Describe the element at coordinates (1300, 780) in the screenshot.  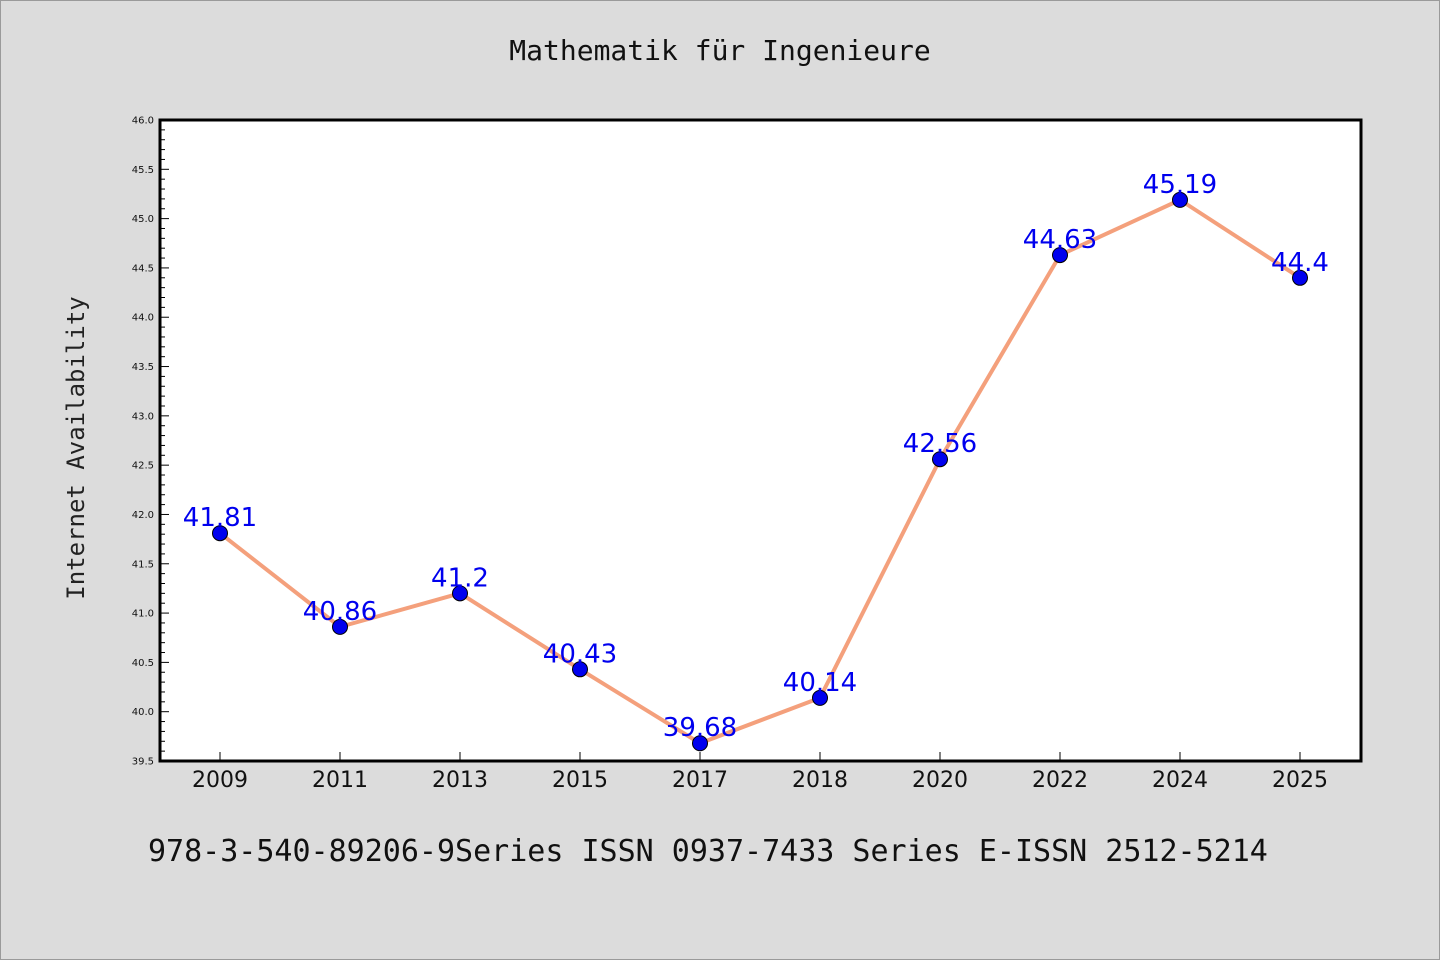
I see `x-tick-label: 2025` at that location.